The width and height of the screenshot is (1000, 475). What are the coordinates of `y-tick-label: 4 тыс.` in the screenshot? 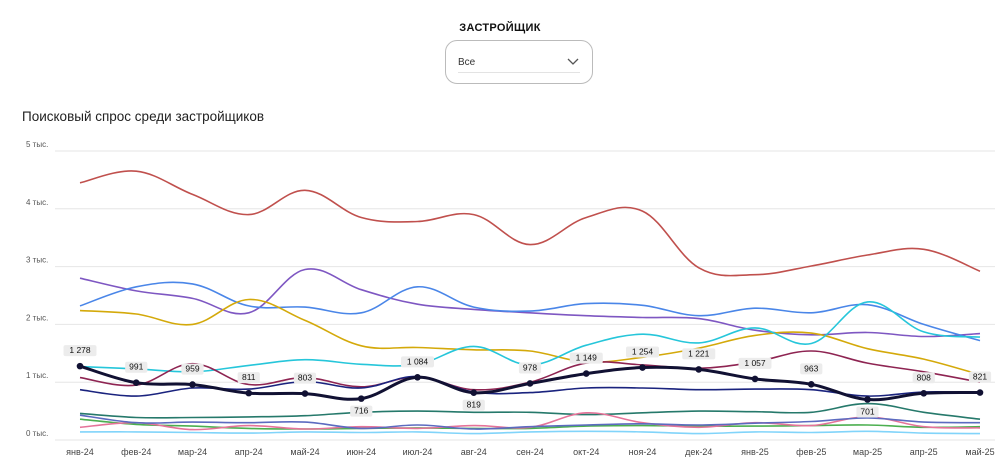 It's located at (37, 202).